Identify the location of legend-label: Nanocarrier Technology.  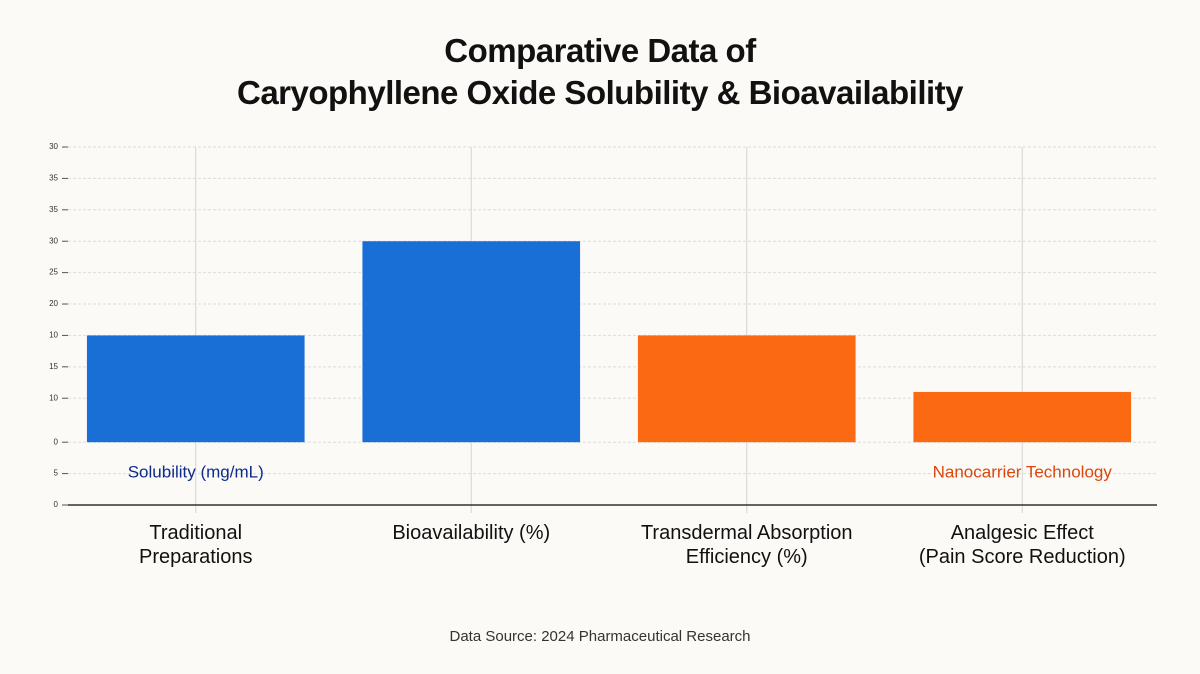
(1023, 471).